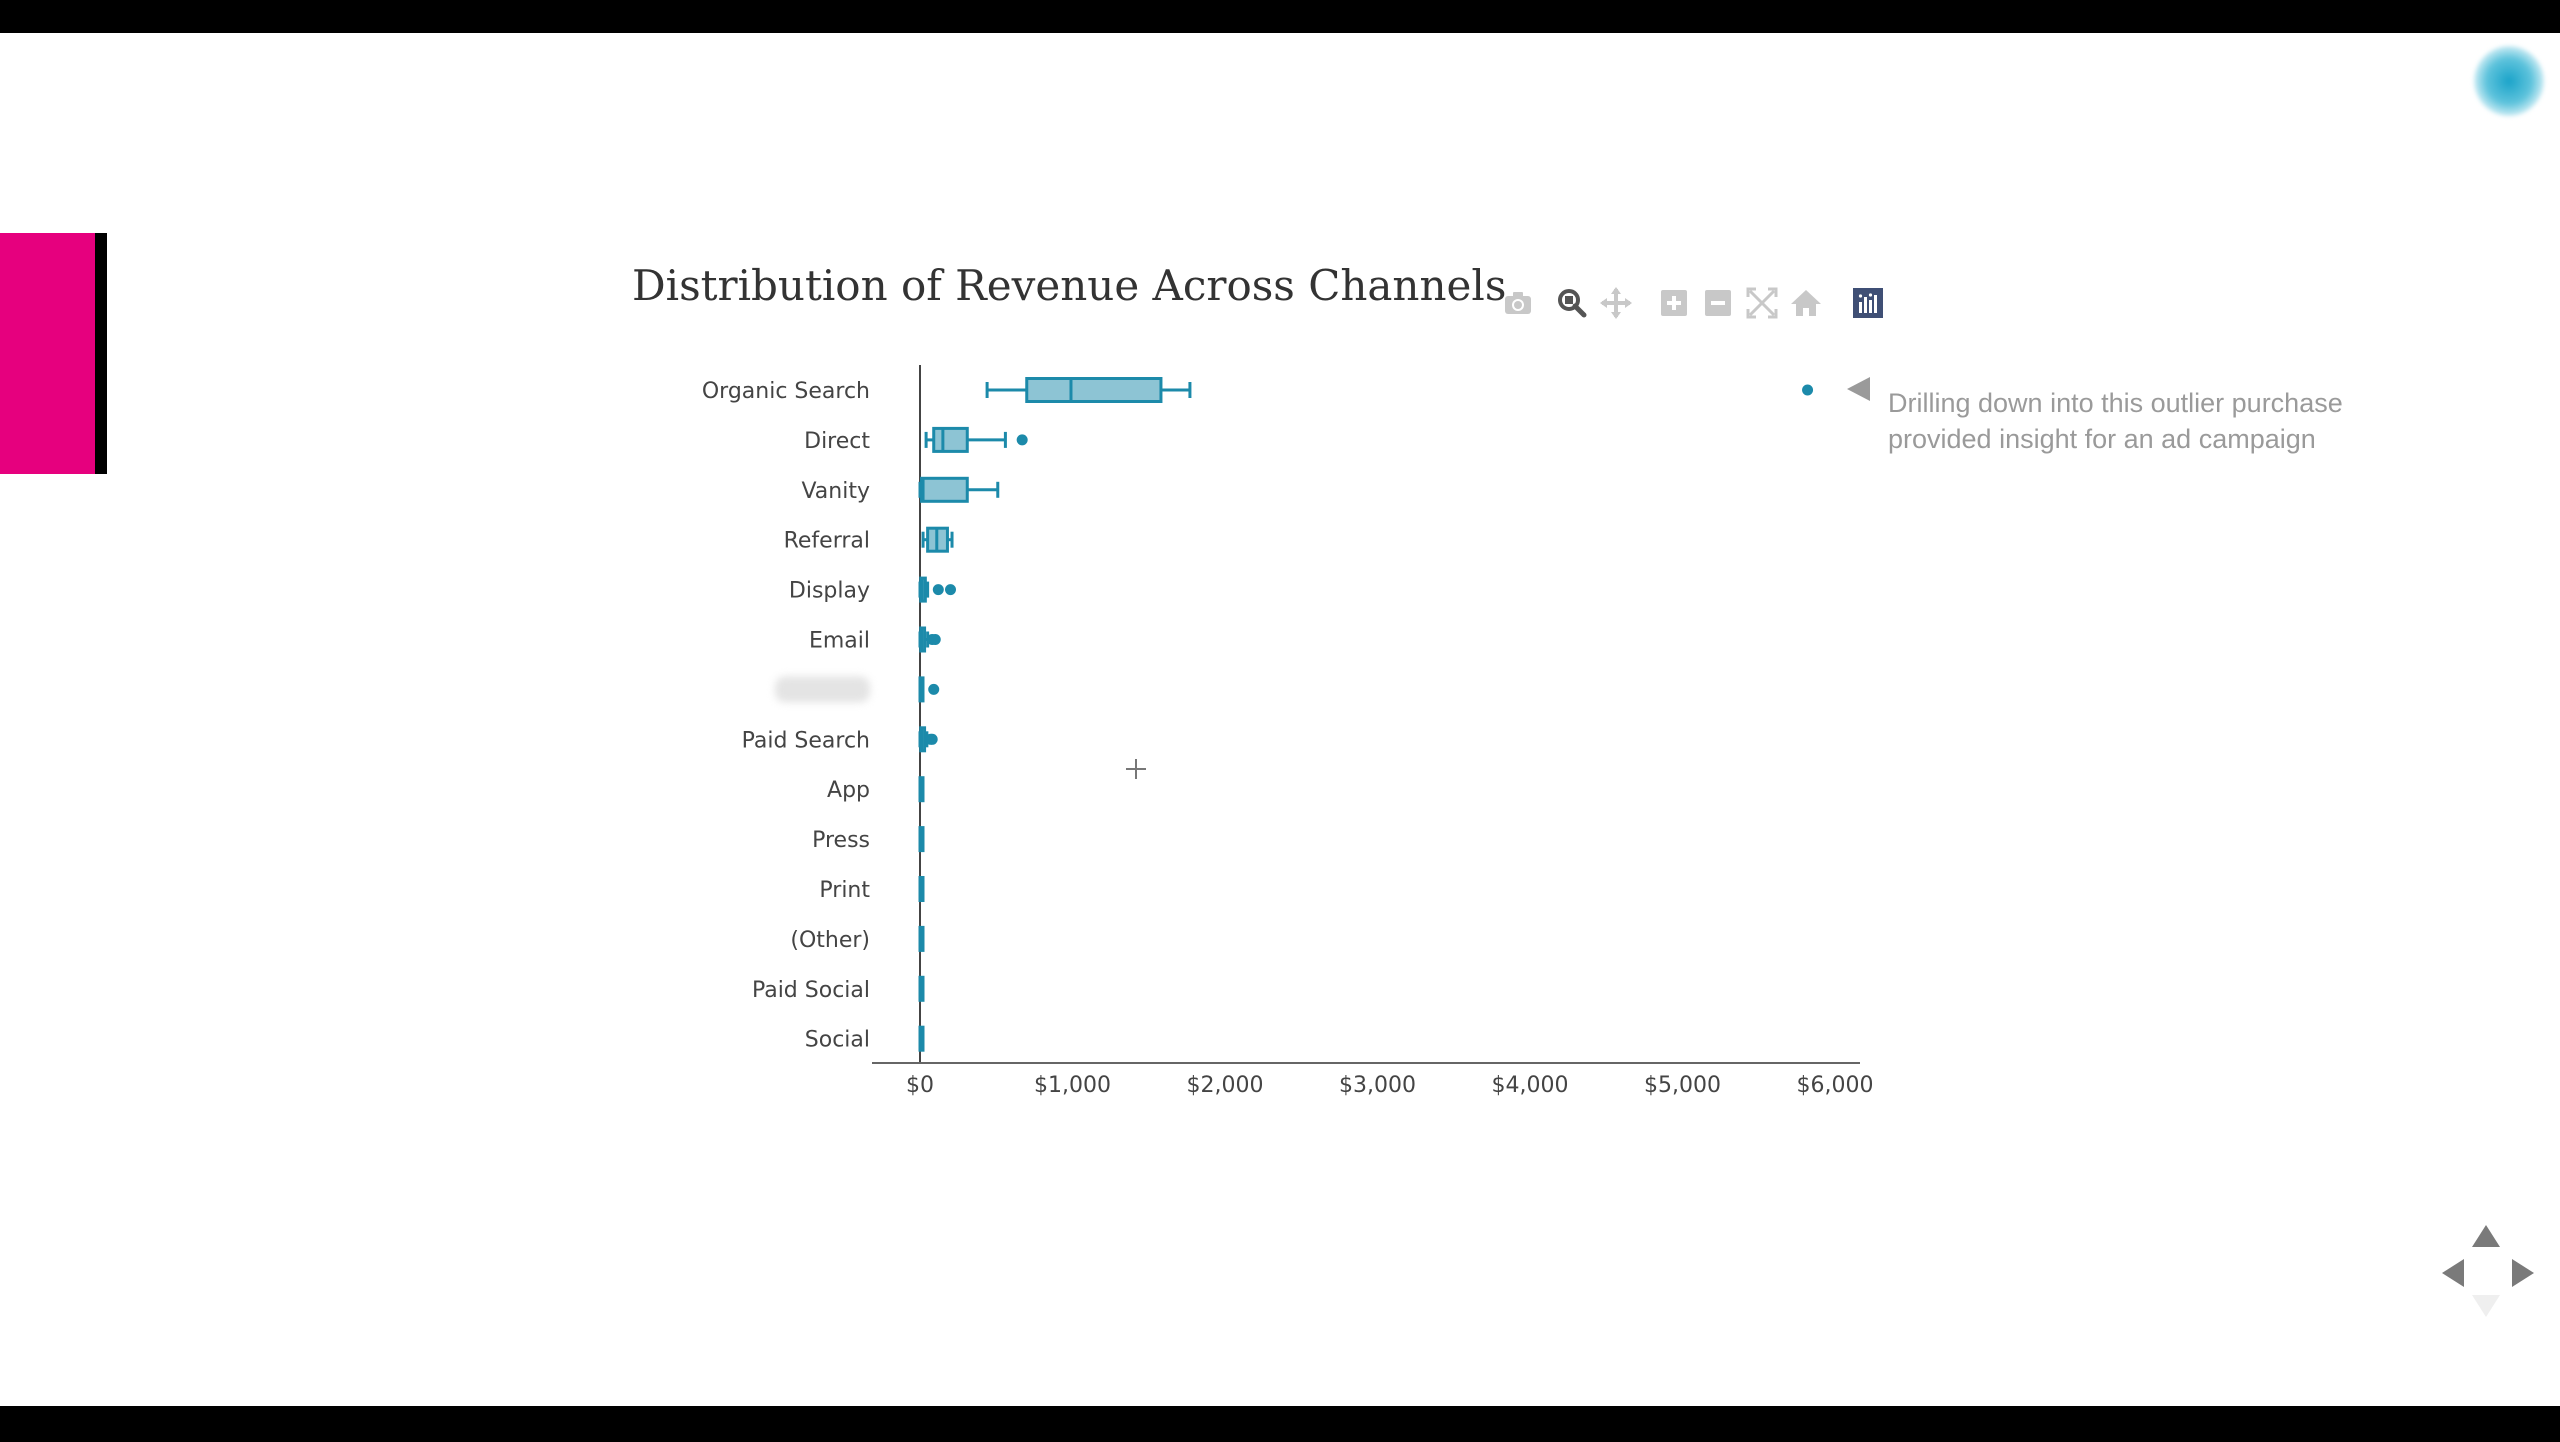 The image size is (2560, 1442). Describe the element at coordinates (848, 790) in the screenshot. I see `category-label: App` at that location.